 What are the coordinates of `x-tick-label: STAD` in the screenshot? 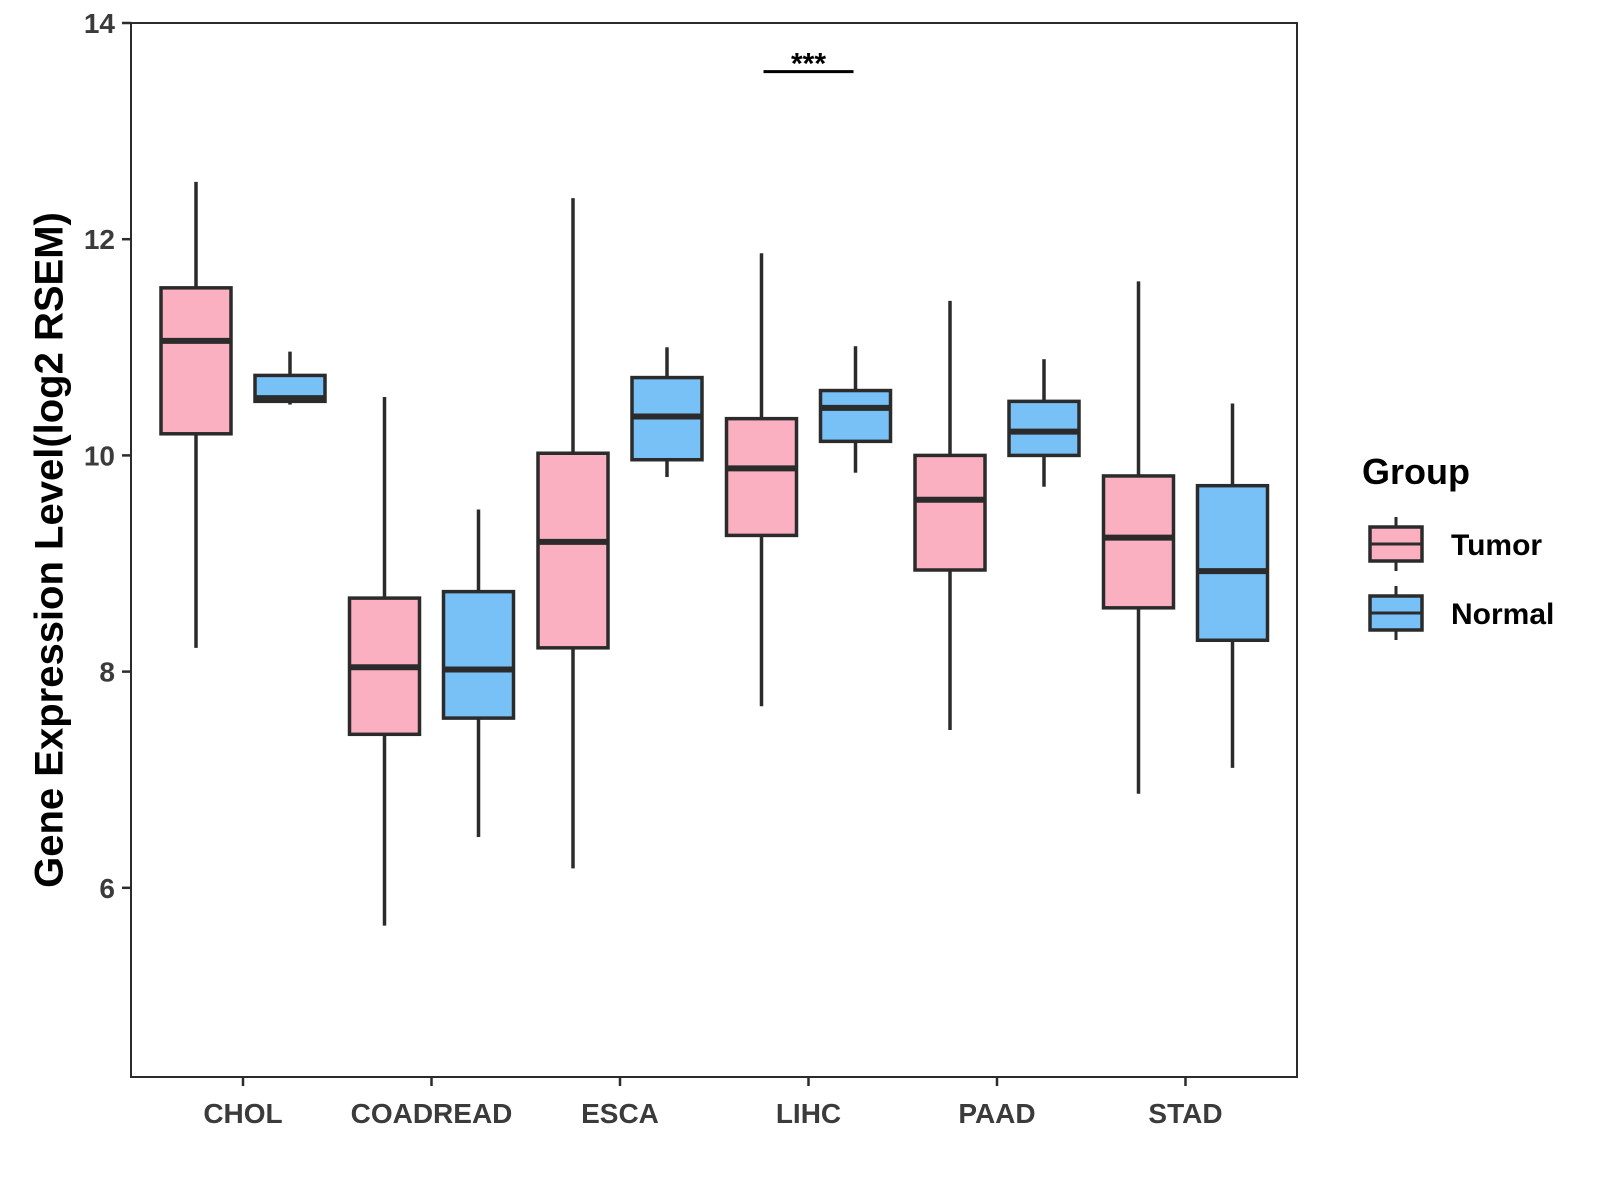 It's located at (1185, 1113).